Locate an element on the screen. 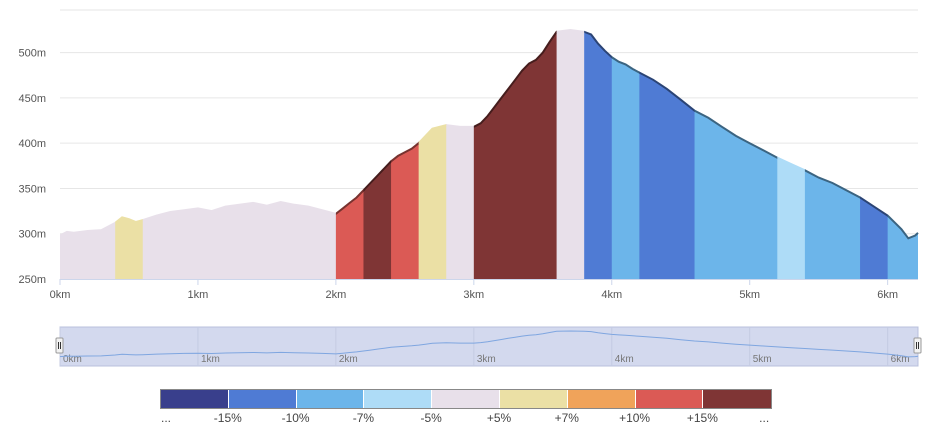 Image resolution: width=932 pixels, height=434 pixels. x-tick-label: 0km is located at coordinates (60, 295).